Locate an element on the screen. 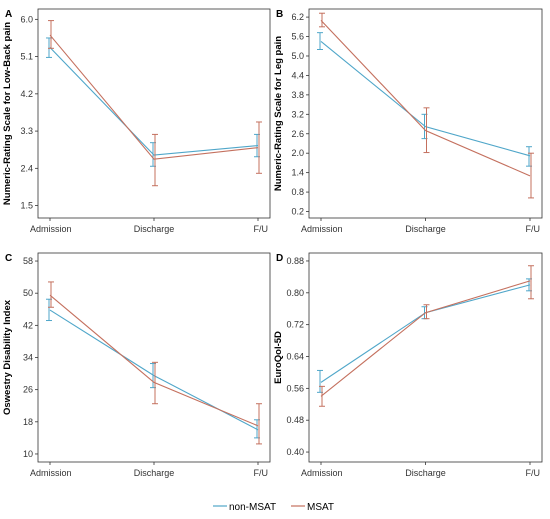 The image size is (550, 519). y-tick-label: 2.0 is located at coordinates (297, 153).